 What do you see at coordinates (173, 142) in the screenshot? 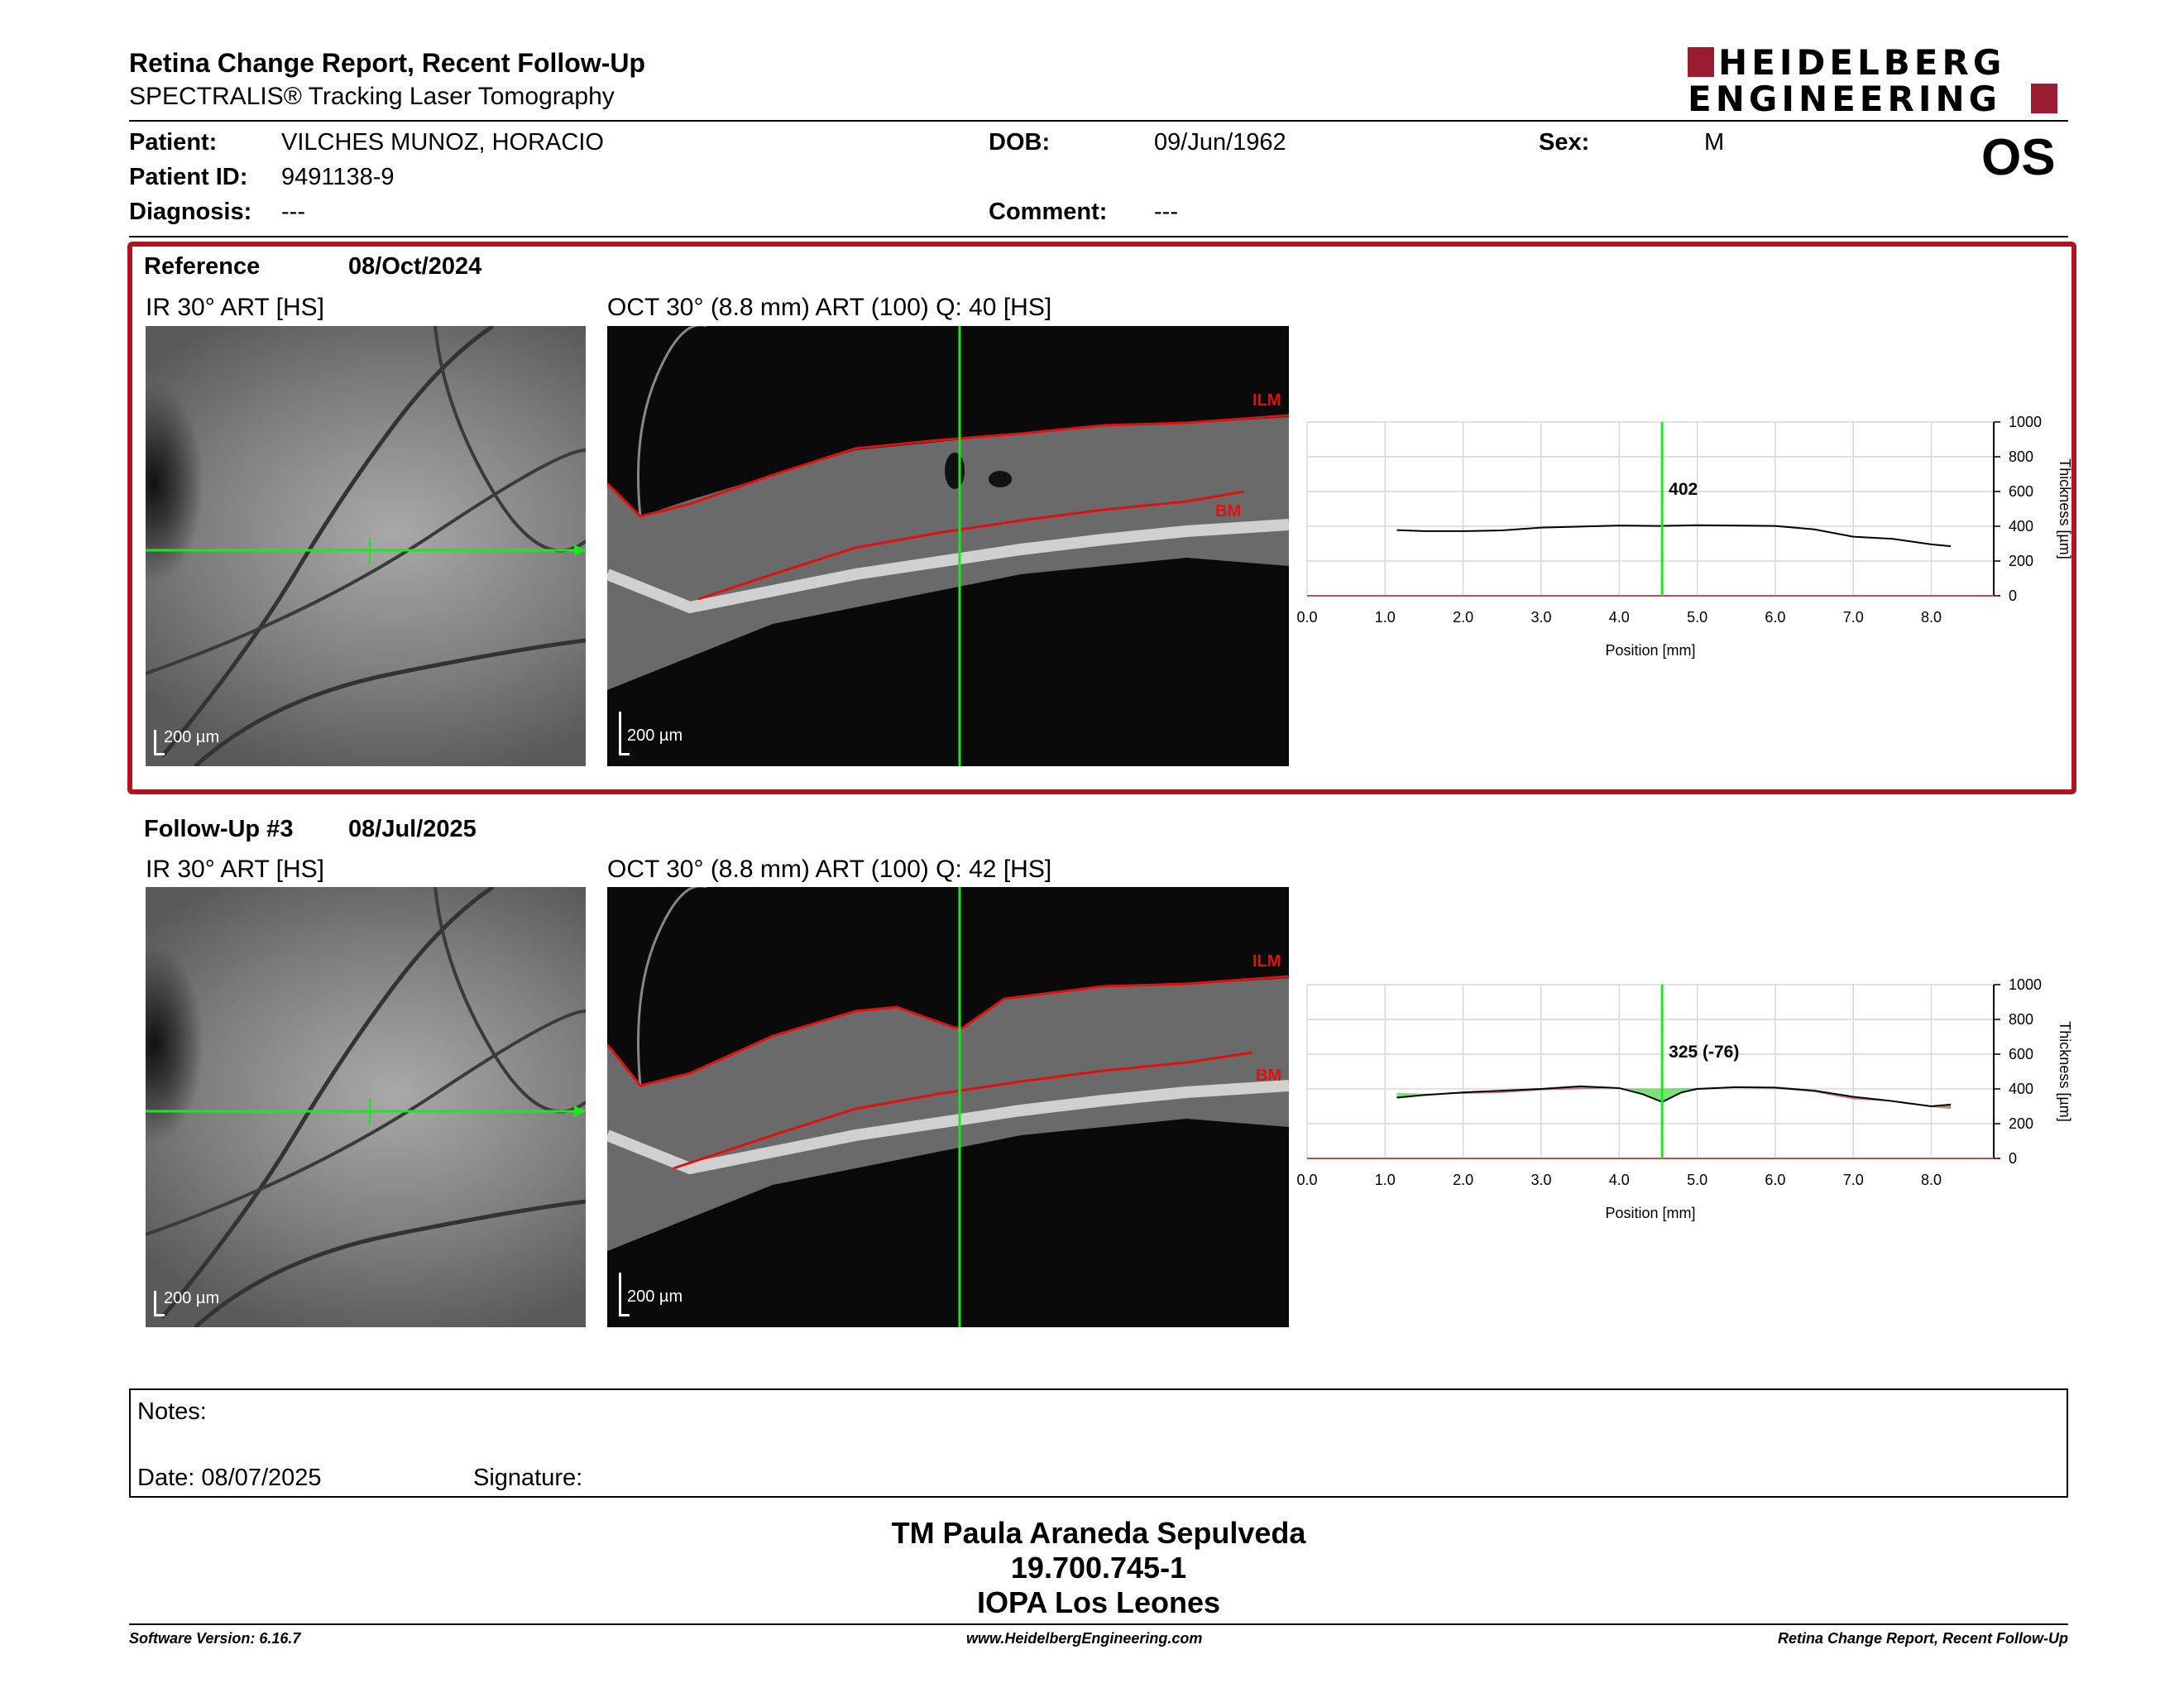
I see `patient-label: Patient:` at bounding box center [173, 142].